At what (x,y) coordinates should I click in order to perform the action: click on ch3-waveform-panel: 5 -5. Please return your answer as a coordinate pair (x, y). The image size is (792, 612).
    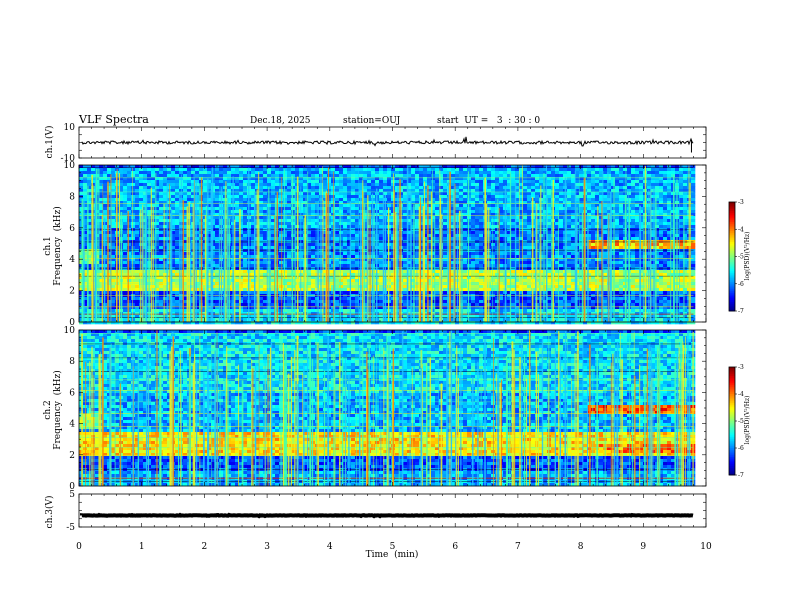
    Looking at the image, I should click on (386, 511).